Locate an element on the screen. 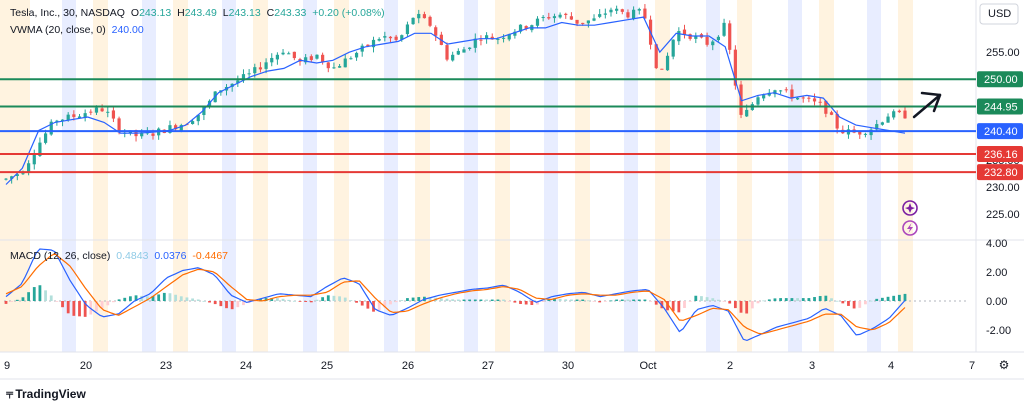 The height and width of the screenshot is (406, 1024). macd-histogram is located at coordinates (455, 301).